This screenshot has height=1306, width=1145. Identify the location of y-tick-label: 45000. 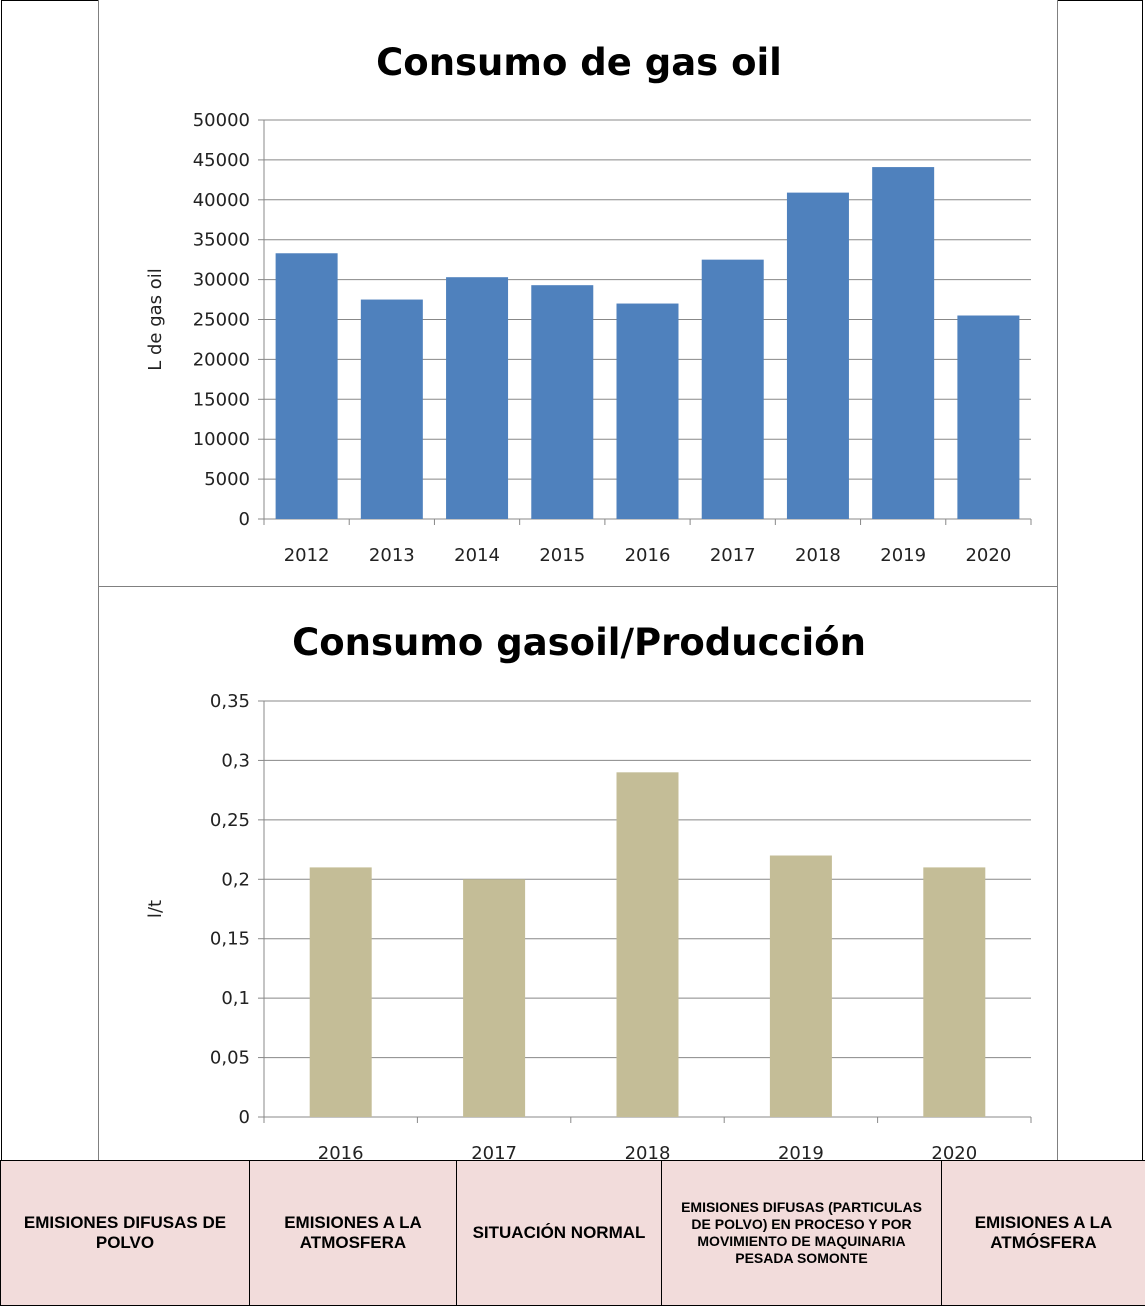
(221, 160).